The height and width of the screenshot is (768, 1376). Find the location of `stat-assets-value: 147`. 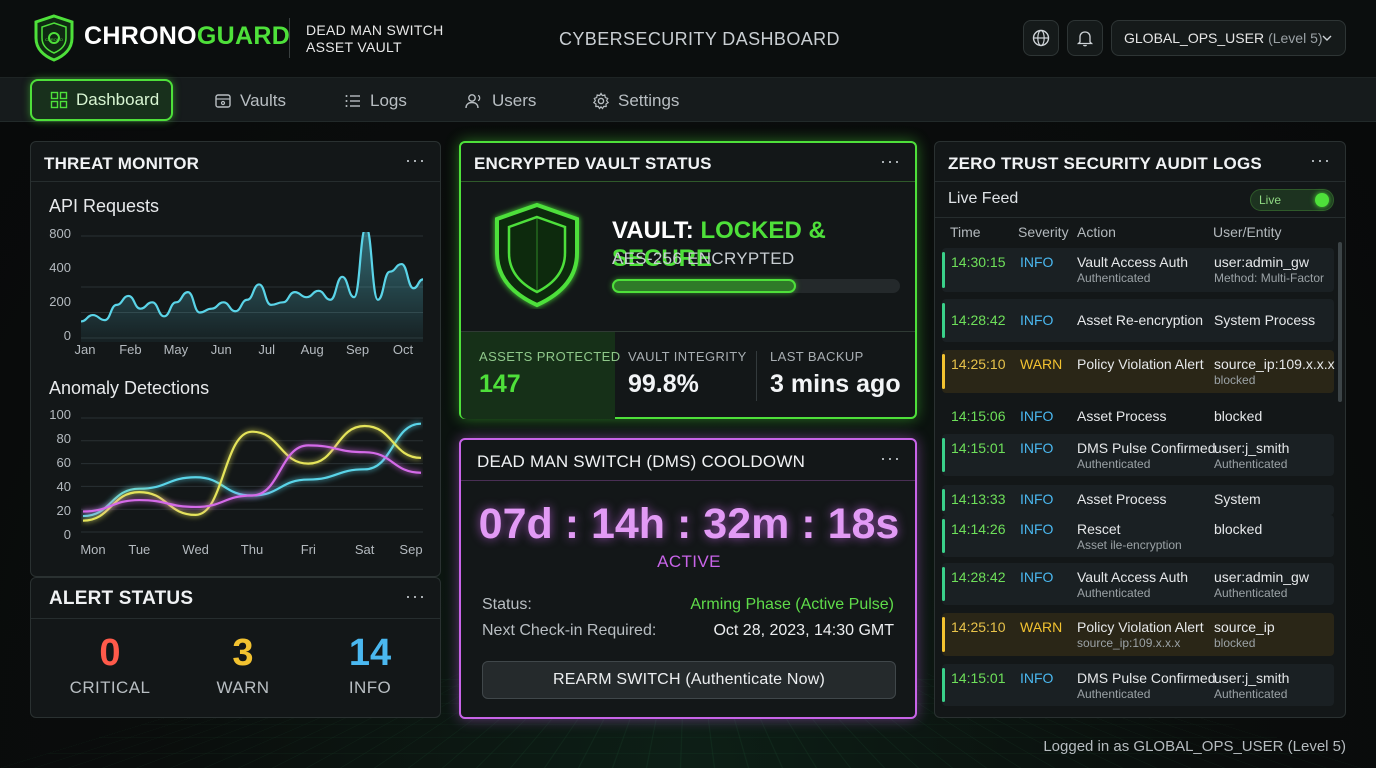

stat-assets-value: 147 is located at coordinates (500, 384).